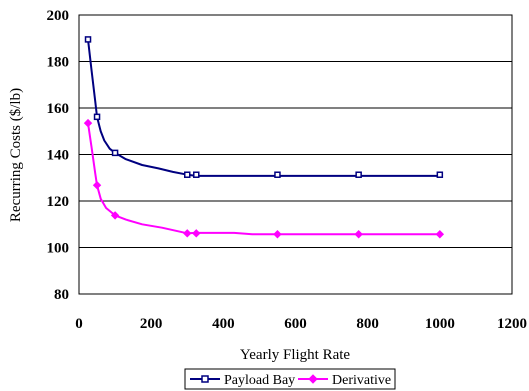 The width and height of the screenshot is (529, 391). Describe the element at coordinates (367, 324) in the screenshot. I see `x-tick-label: 800` at that location.